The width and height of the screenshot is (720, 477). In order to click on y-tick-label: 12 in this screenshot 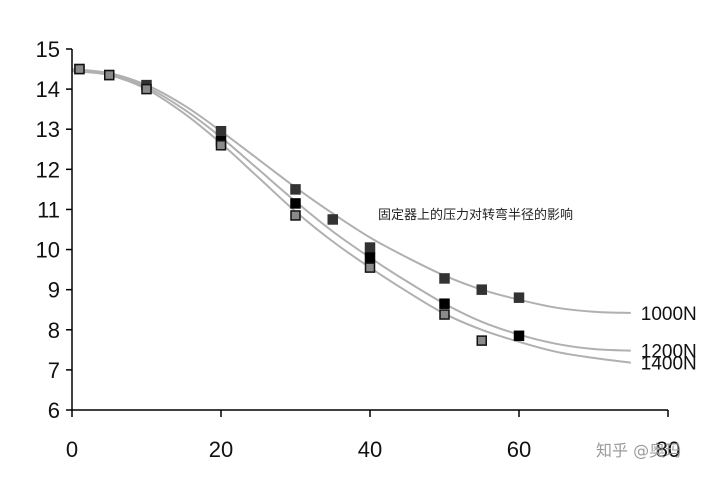, I will do `click(48, 169)`.